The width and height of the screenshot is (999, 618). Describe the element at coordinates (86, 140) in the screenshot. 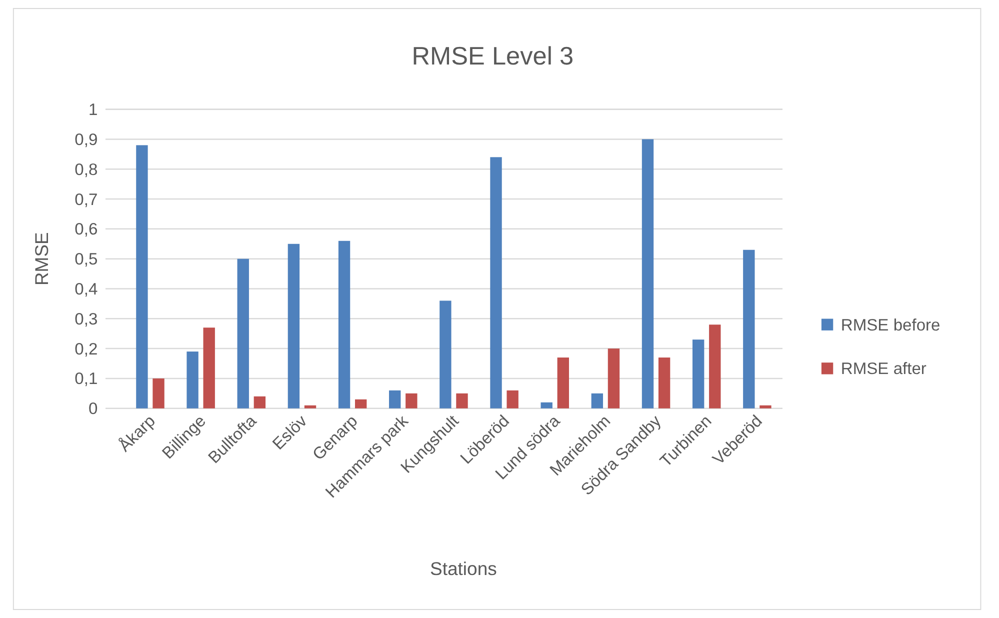

I see `y-tick-label: 0,9` at that location.